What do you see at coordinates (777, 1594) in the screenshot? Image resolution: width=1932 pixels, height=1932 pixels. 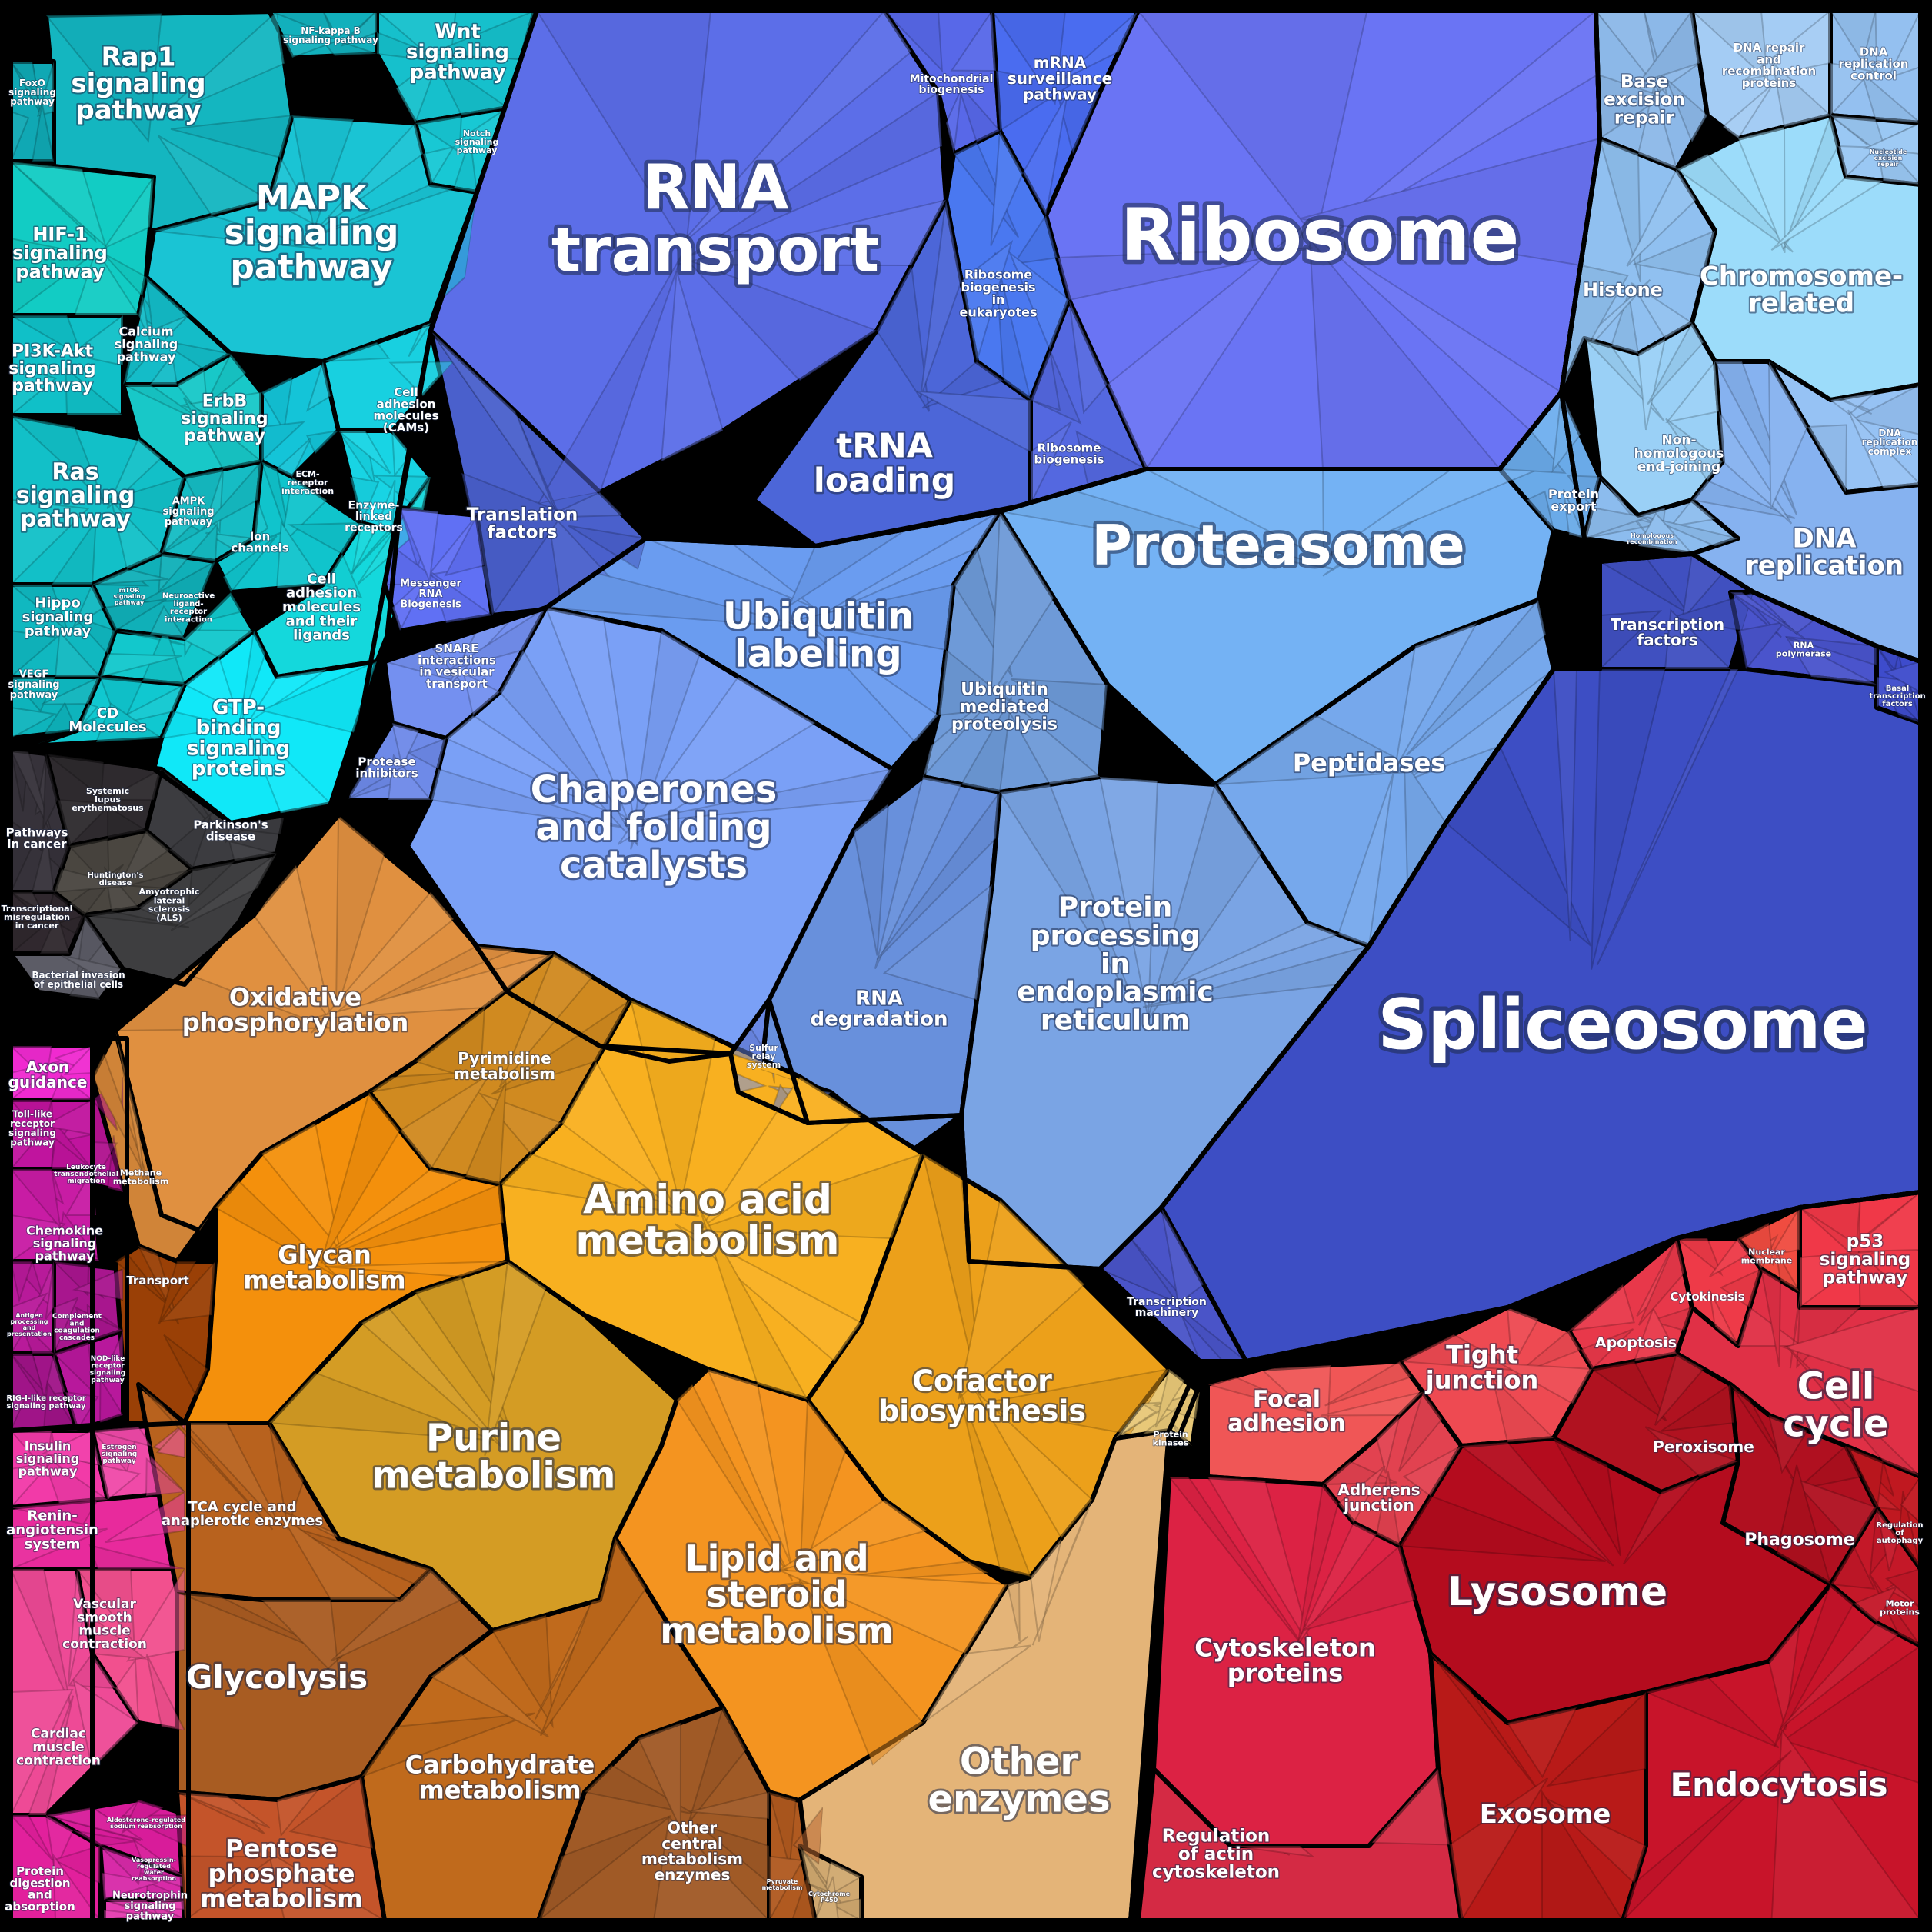 I see `label-lipid: Lipid and steroid metabolism` at bounding box center [777, 1594].